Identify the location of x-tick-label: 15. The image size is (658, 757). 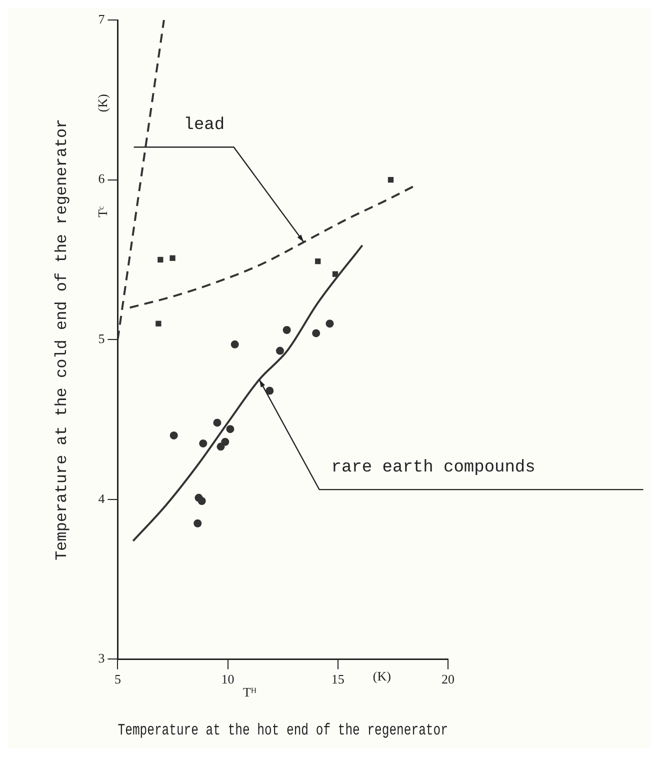
(337, 678).